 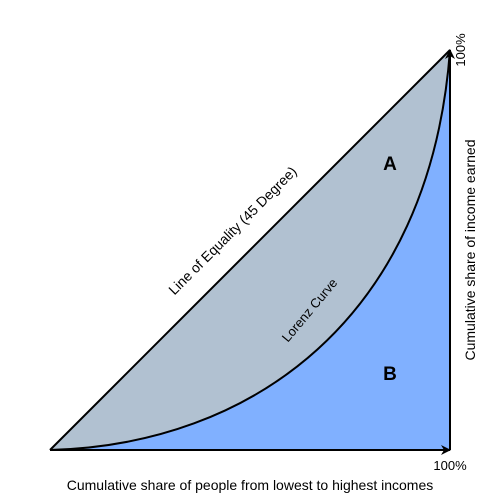 What do you see at coordinates (390, 164) in the screenshot?
I see `area-a-label: A` at bounding box center [390, 164].